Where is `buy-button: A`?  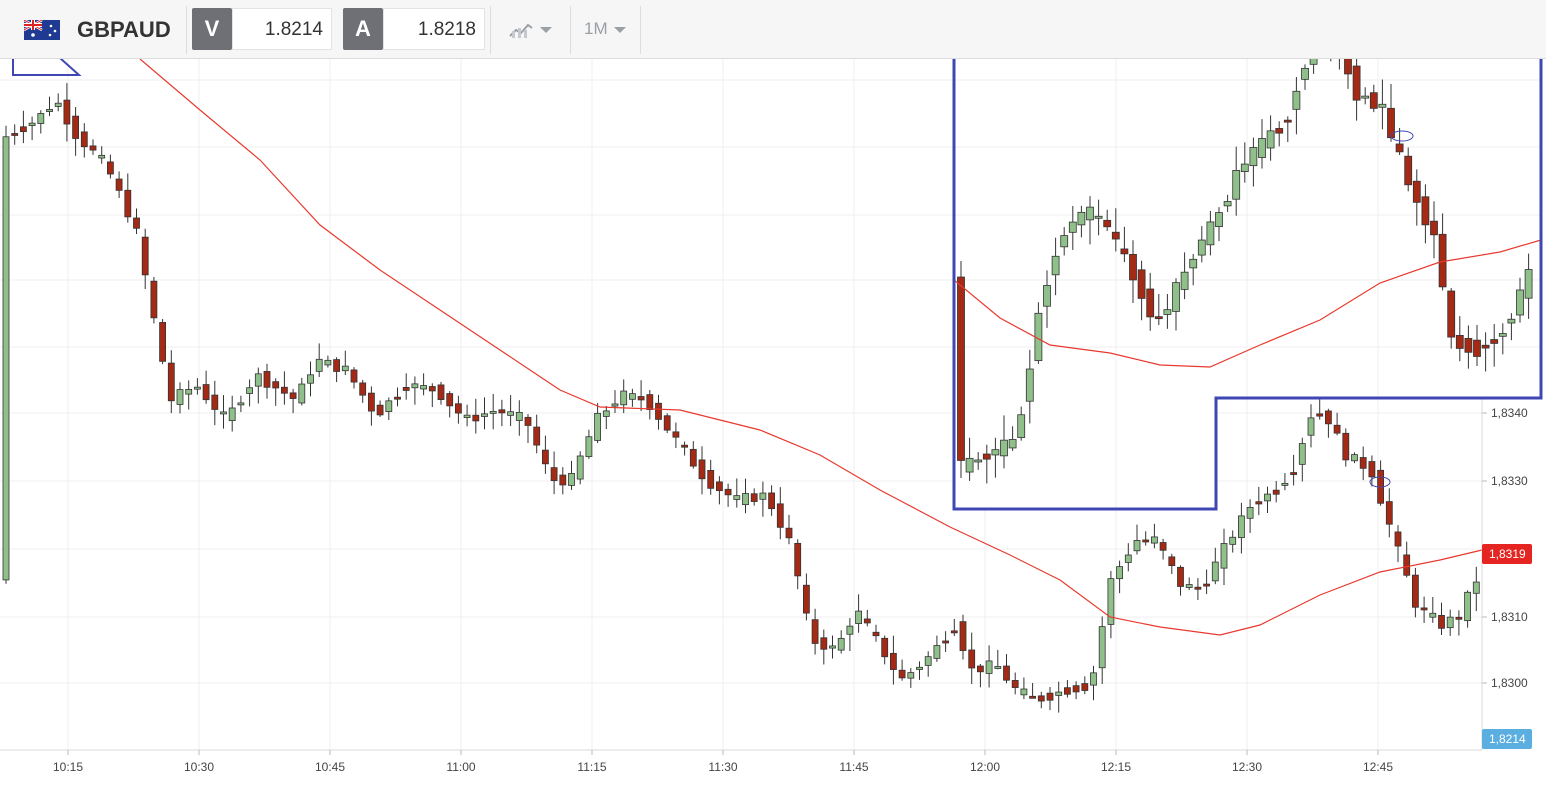 buy-button: A is located at coordinates (363, 29).